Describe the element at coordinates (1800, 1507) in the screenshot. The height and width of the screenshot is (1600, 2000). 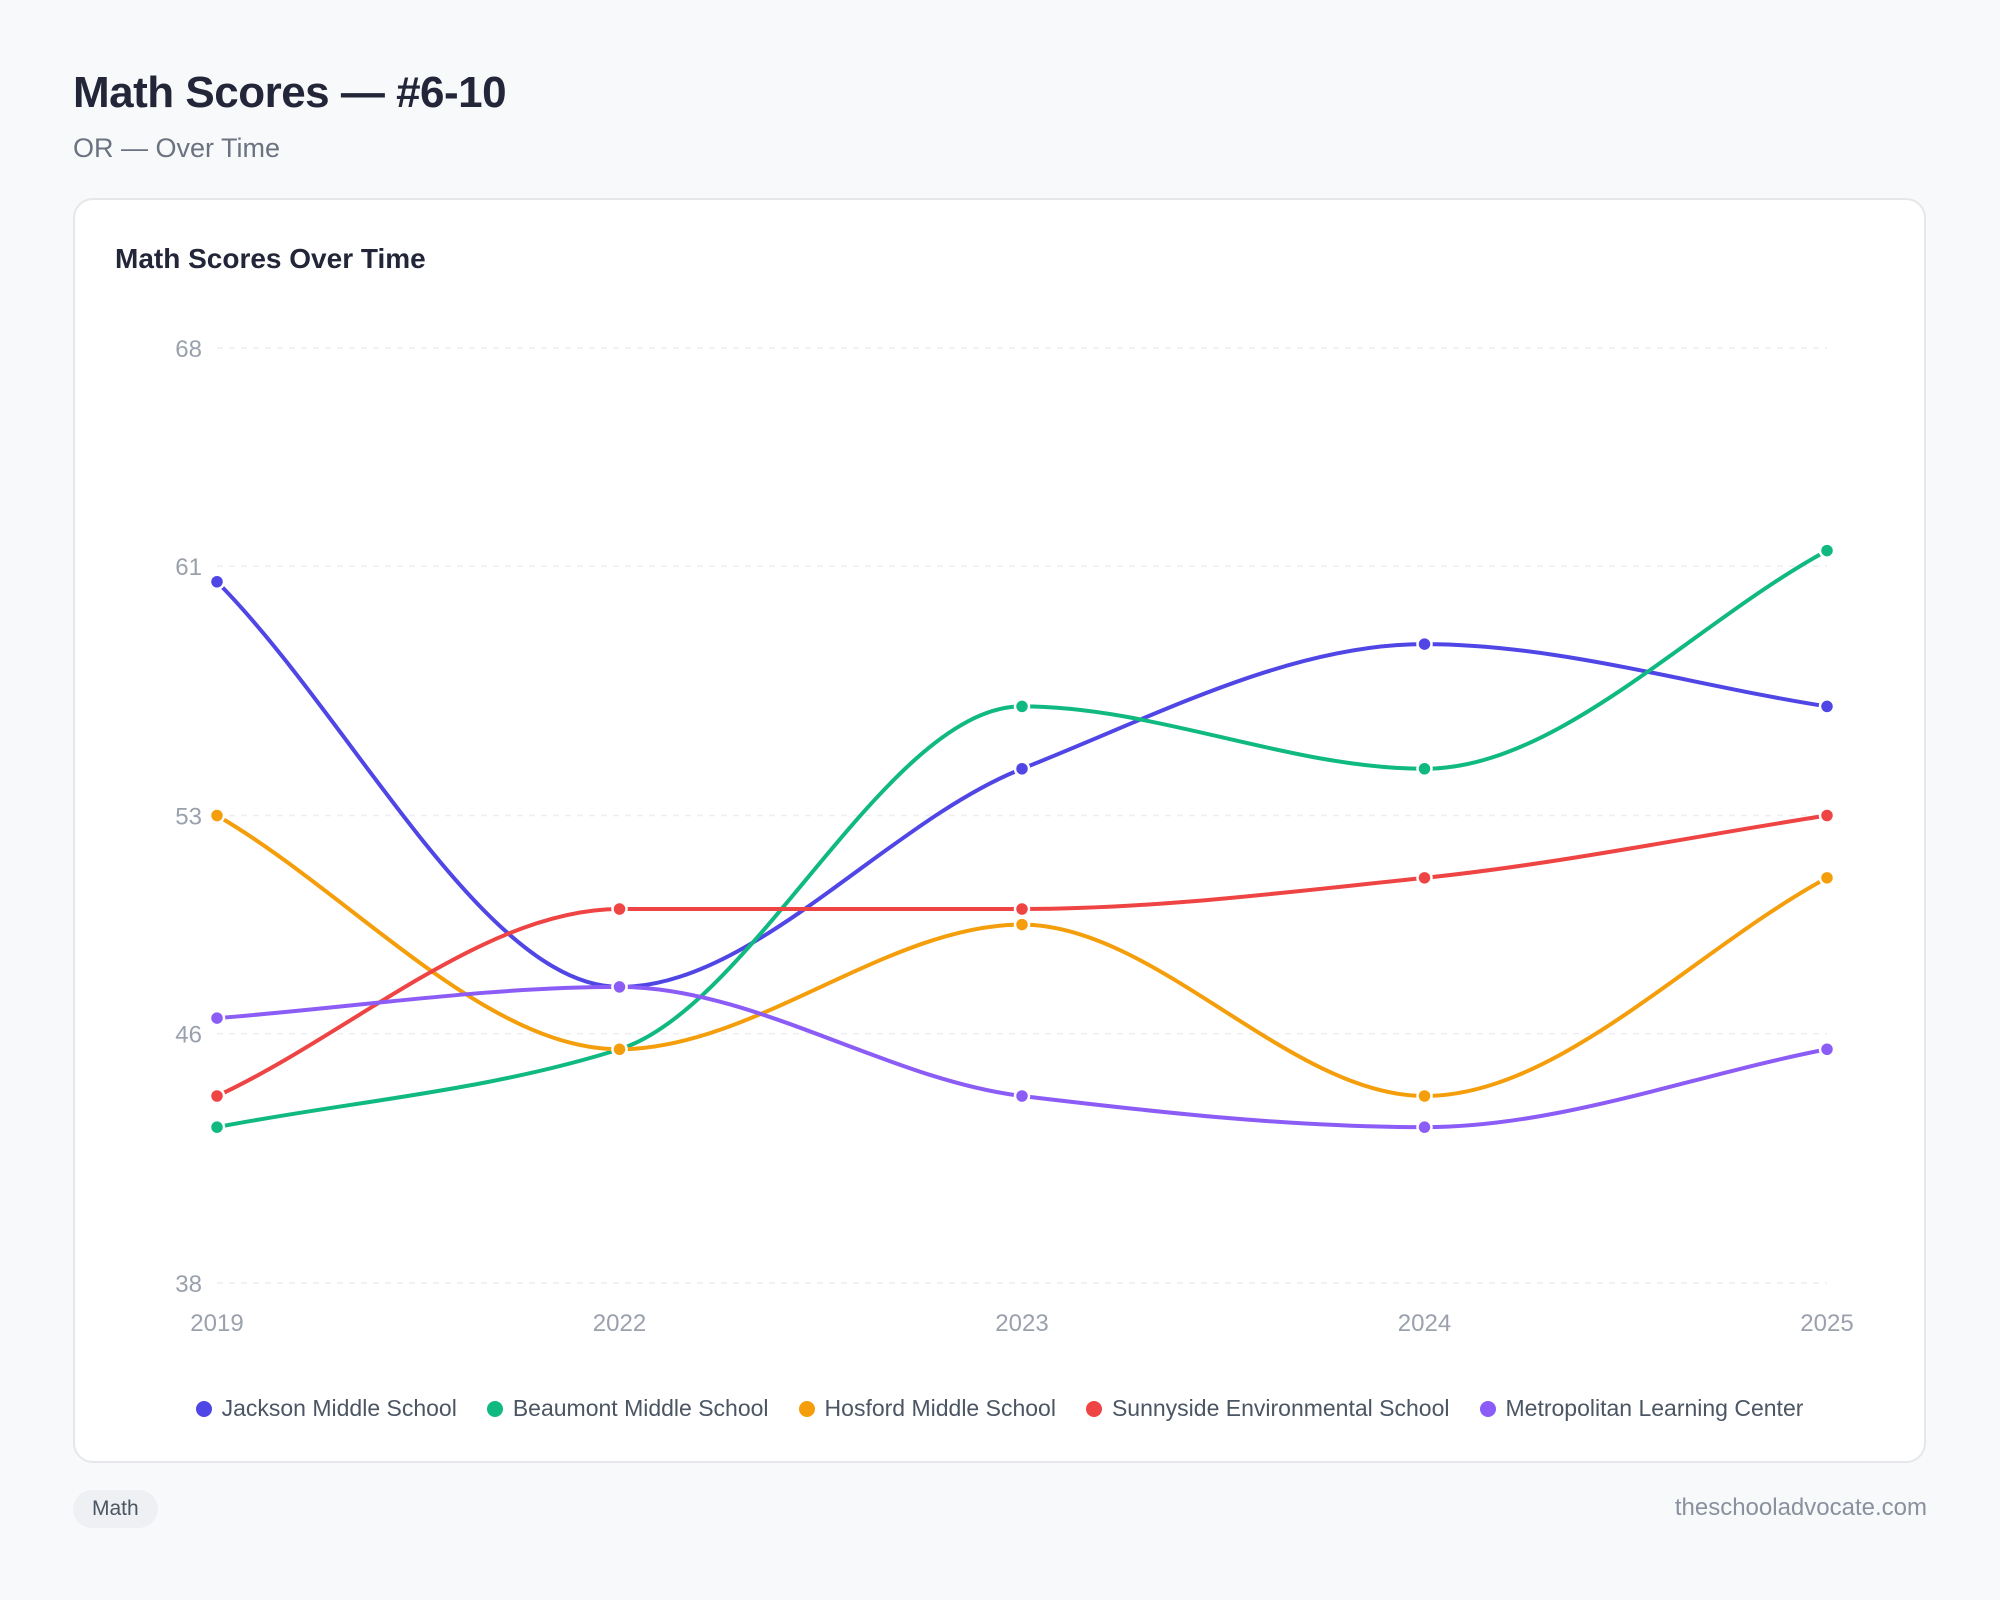
I see `site-credit: theschooladvocate.com` at that location.